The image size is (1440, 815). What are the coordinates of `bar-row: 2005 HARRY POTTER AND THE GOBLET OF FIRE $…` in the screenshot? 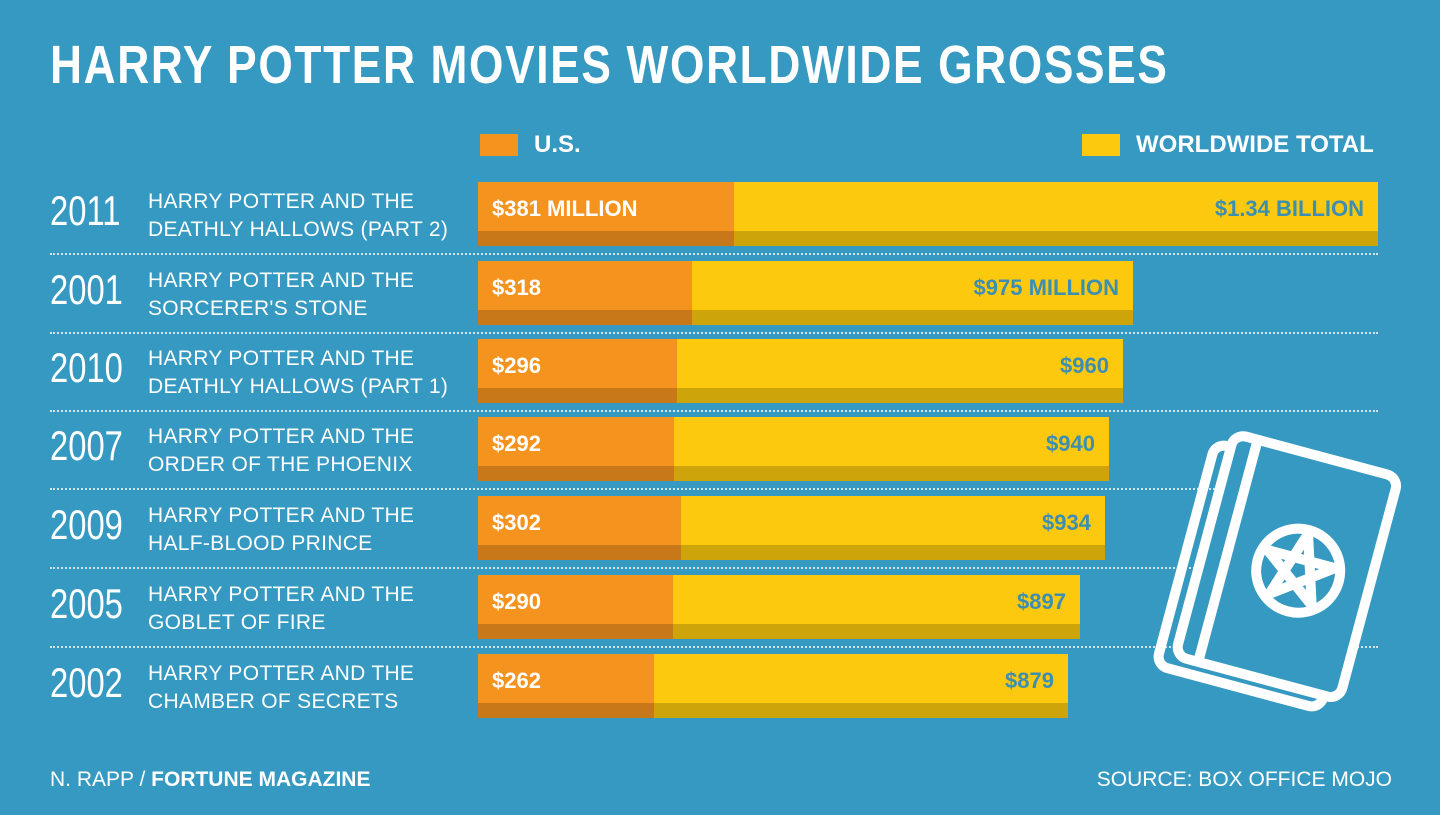 It's located at (720, 607).